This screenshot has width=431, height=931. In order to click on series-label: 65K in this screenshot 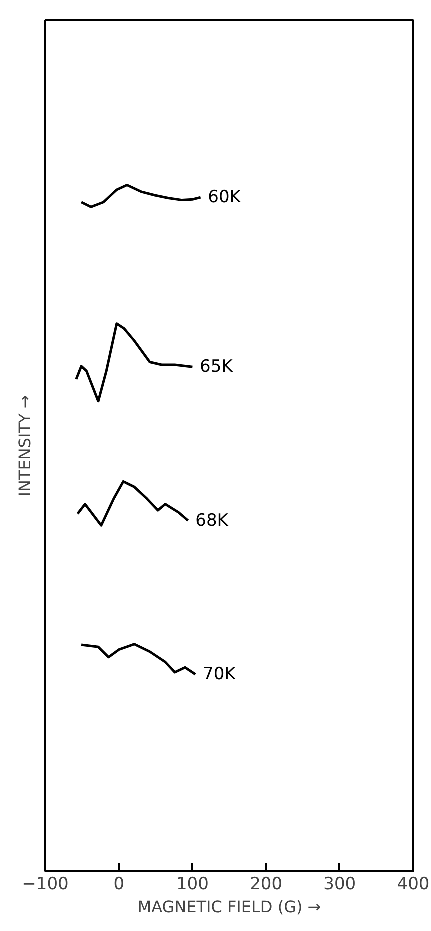, I will do `click(217, 367)`.